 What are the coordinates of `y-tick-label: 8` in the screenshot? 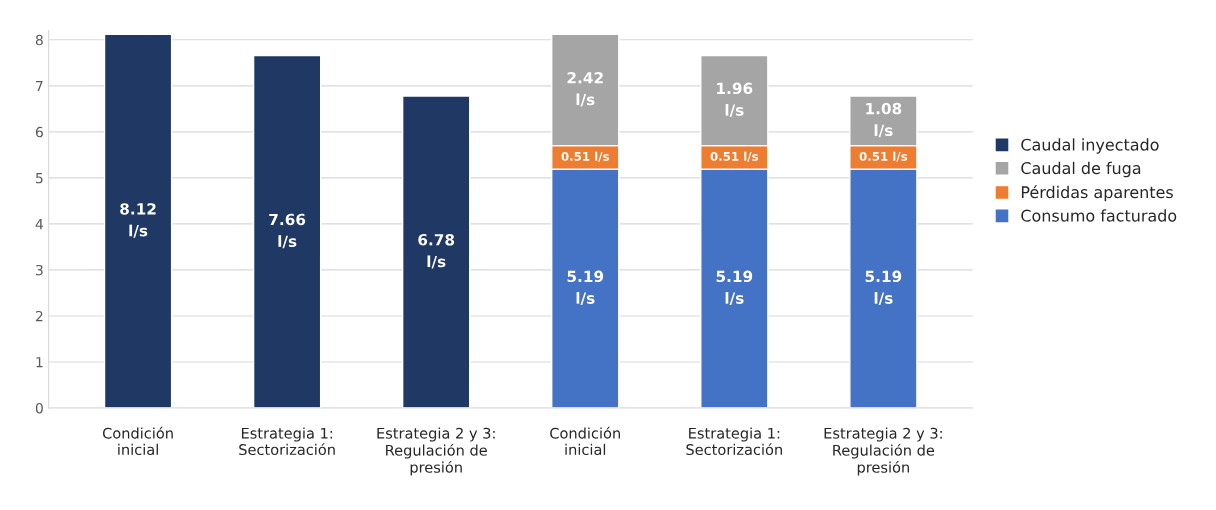 It's located at (39, 40).